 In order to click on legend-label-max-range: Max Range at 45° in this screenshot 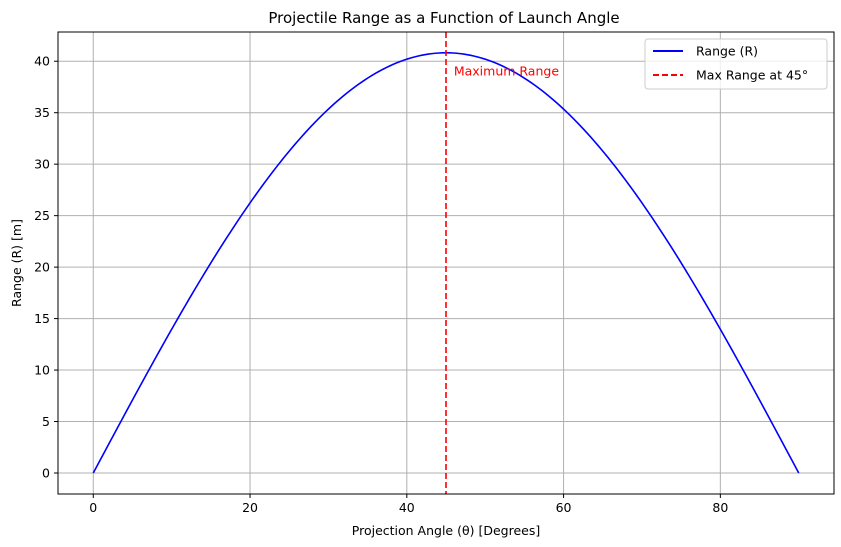, I will do `click(752, 75)`.